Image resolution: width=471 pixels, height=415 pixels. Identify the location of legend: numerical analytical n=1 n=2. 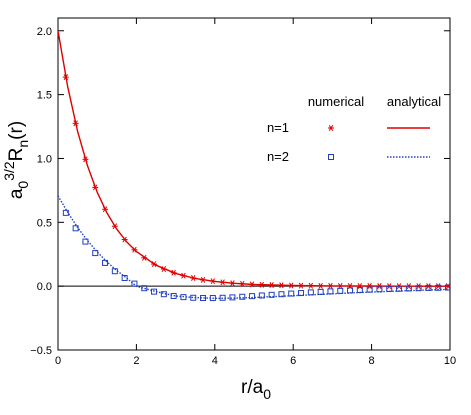
(354, 129).